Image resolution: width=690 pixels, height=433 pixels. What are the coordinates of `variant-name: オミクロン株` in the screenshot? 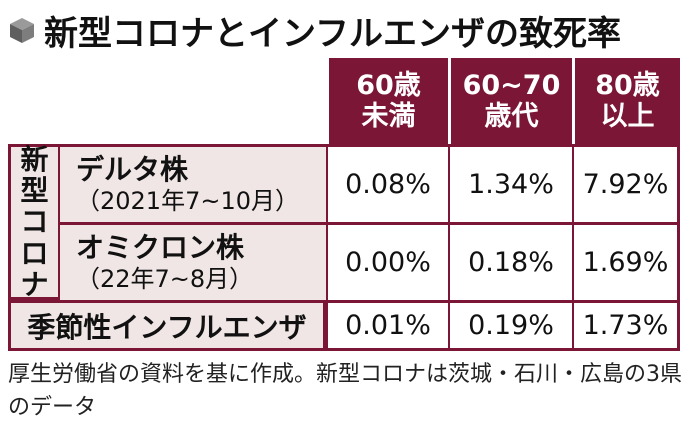 It's located at (160, 247).